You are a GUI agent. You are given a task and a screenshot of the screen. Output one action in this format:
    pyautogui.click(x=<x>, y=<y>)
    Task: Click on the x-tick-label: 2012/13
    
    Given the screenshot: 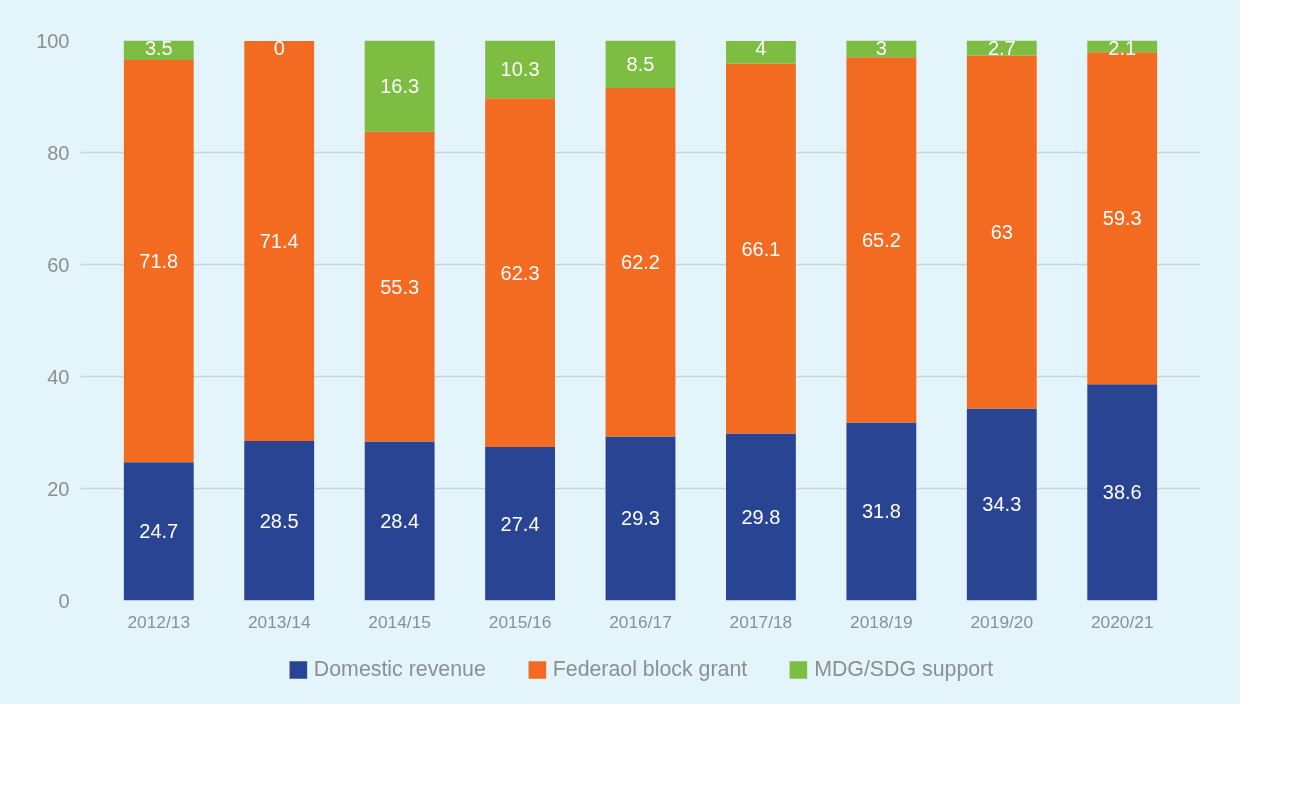 What is the action you would take?
    pyautogui.click(x=159, y=621)
    